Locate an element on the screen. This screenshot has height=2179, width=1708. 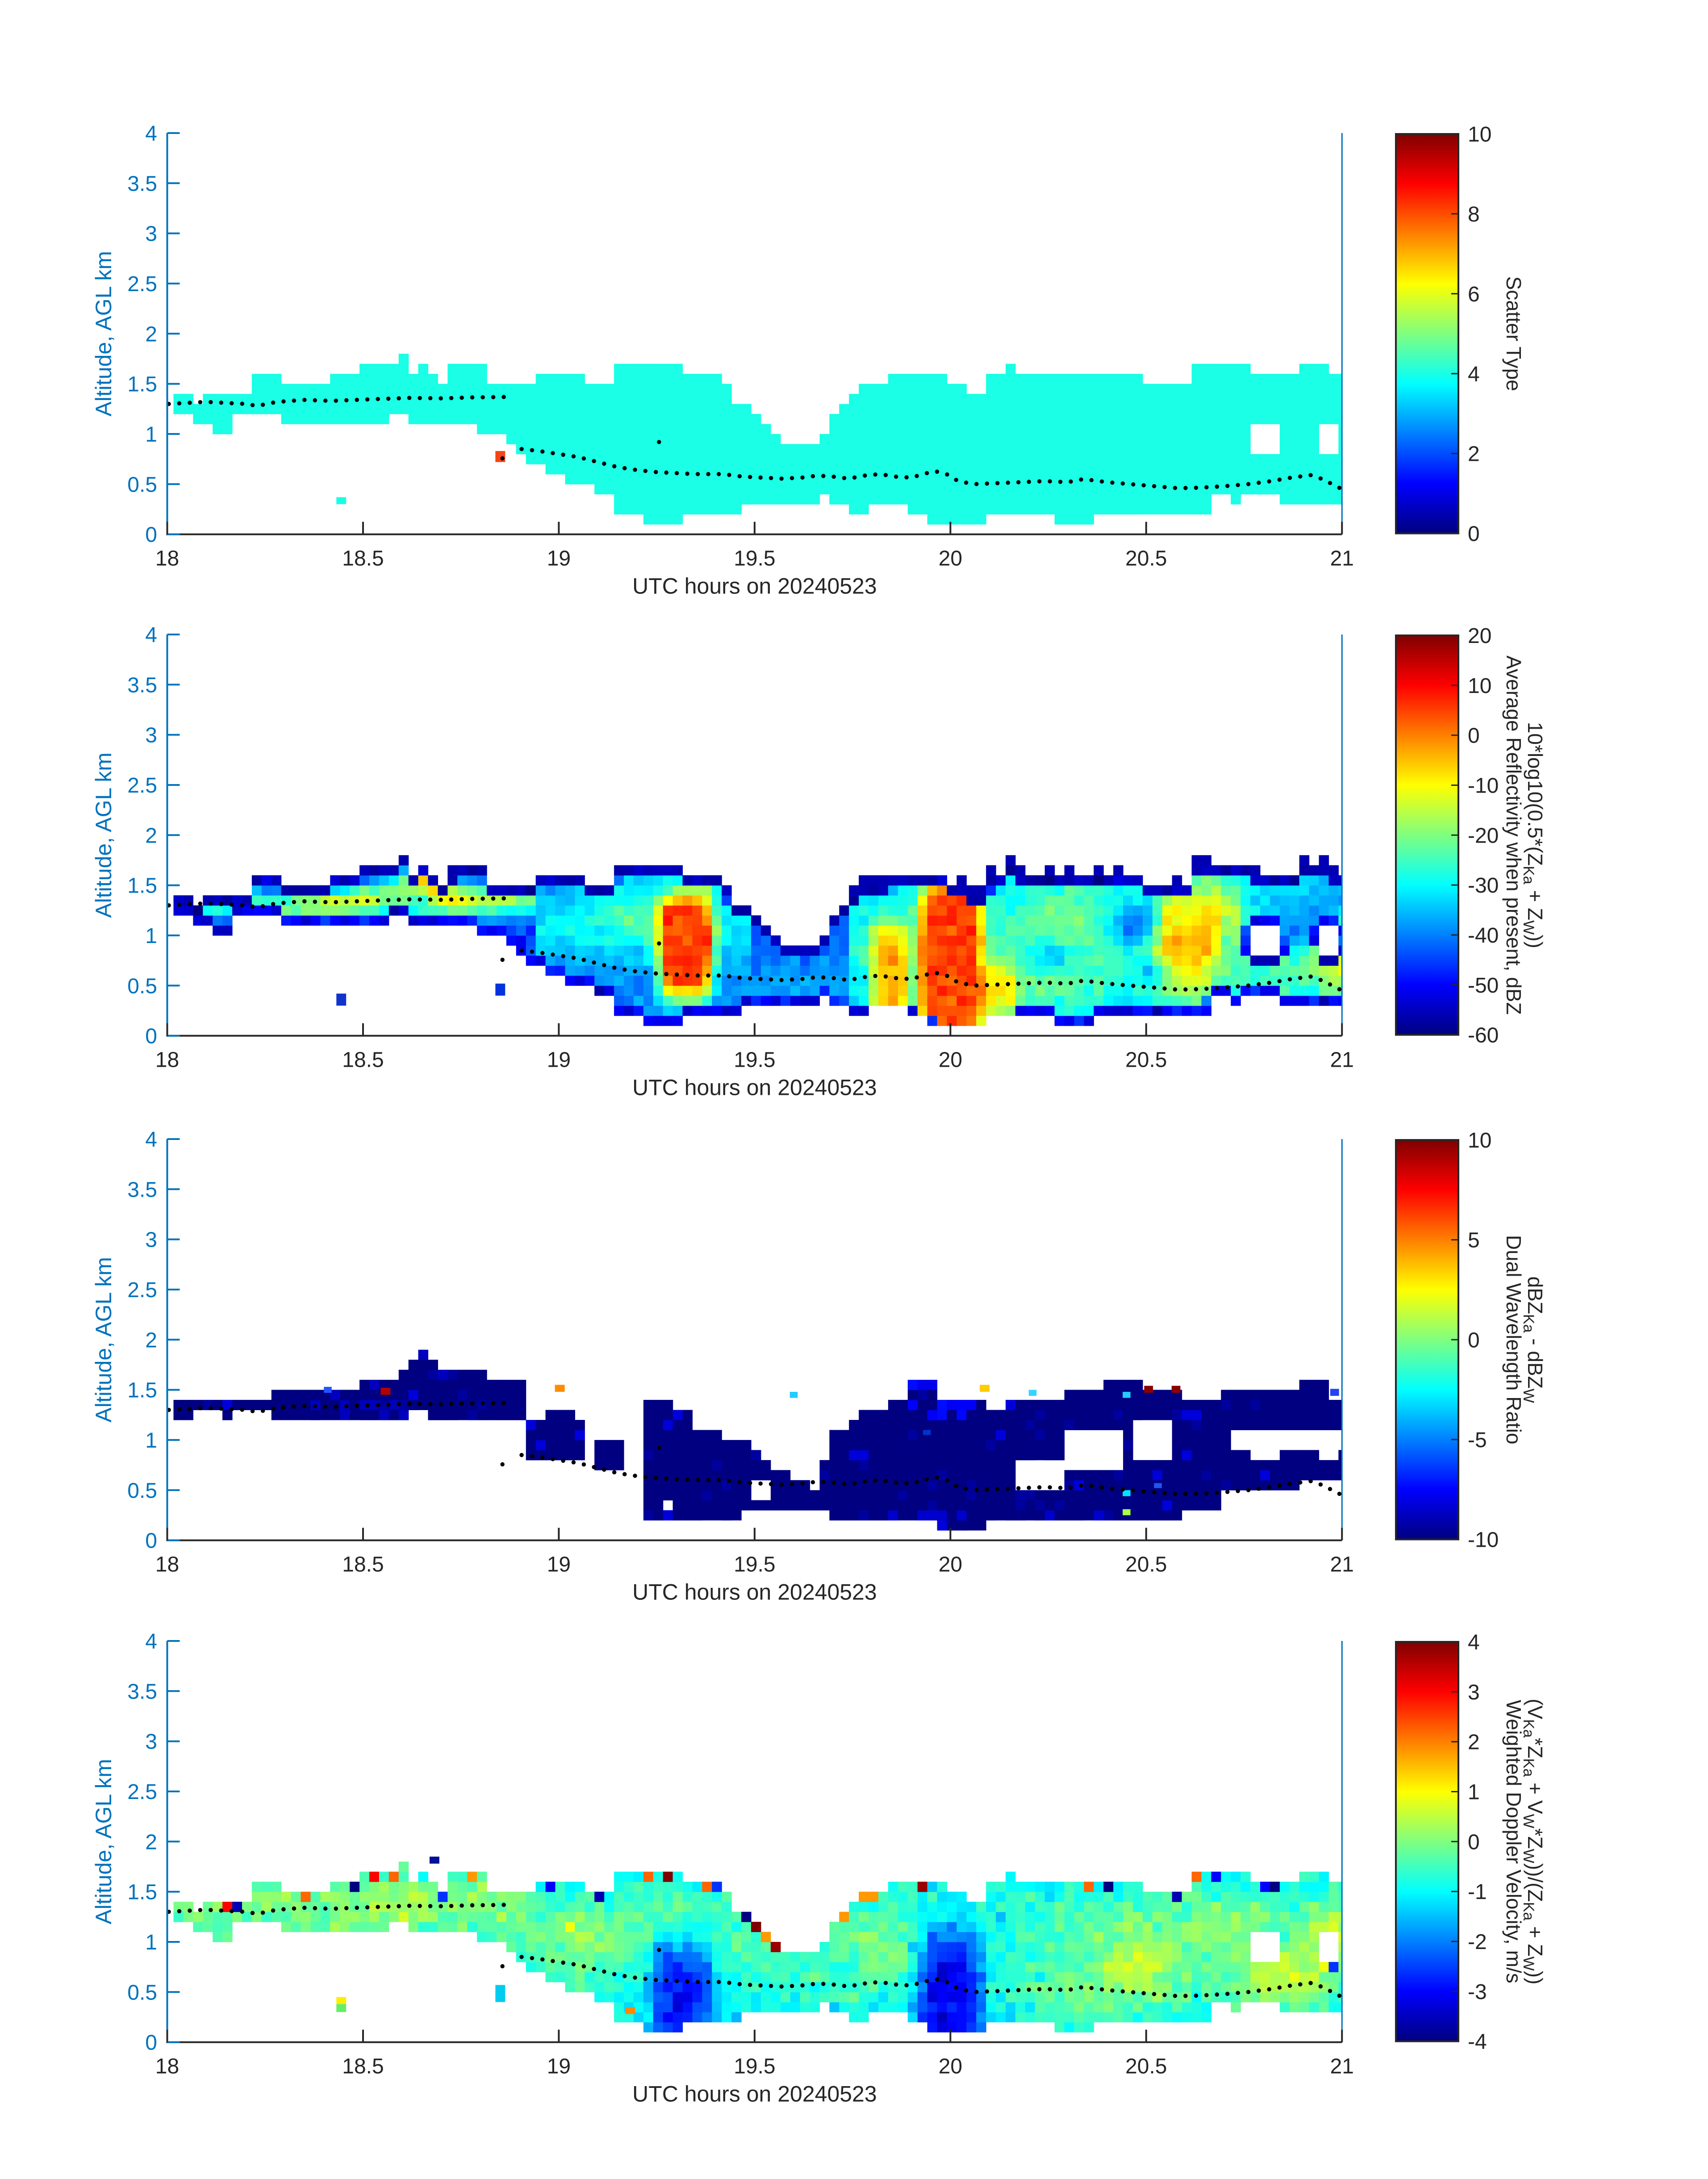
svg-text: -5 is located at coordinates (1477, 1440).